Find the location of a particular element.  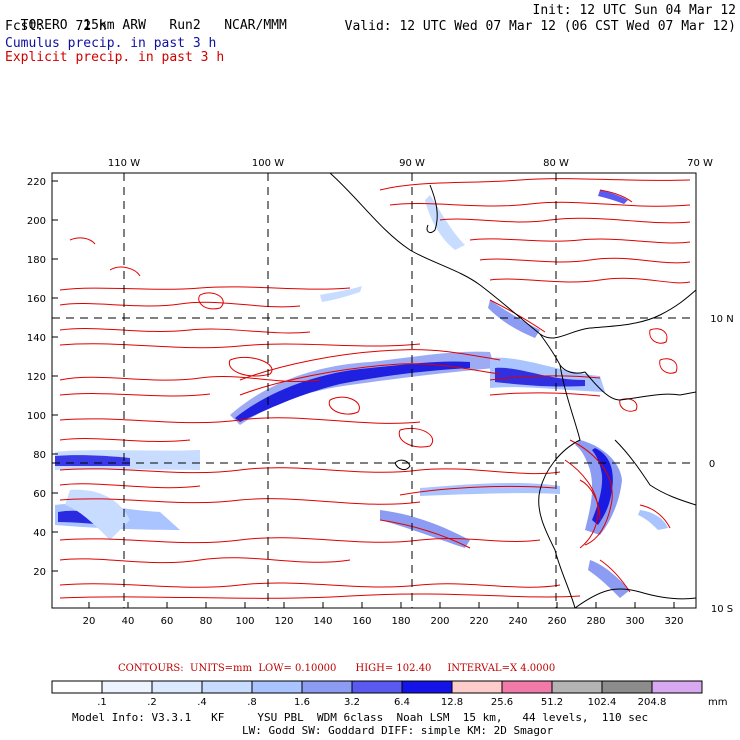

x-tick-label: 280 is located at coordinates (595, 621).